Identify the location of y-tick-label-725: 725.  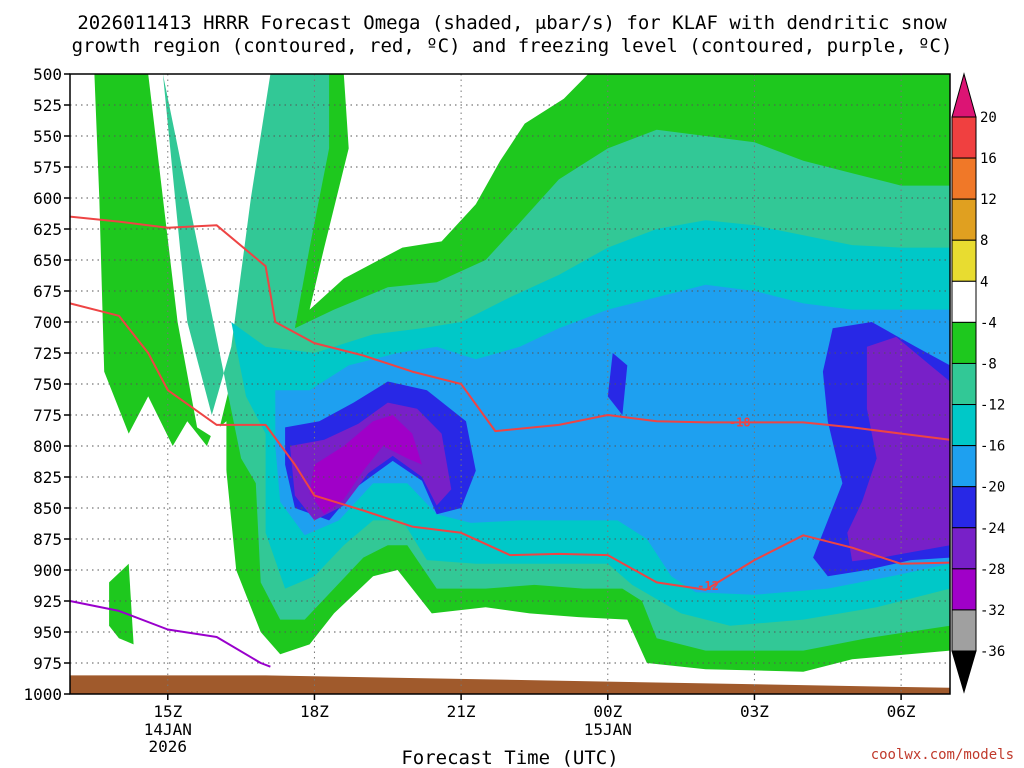
(47, 353).